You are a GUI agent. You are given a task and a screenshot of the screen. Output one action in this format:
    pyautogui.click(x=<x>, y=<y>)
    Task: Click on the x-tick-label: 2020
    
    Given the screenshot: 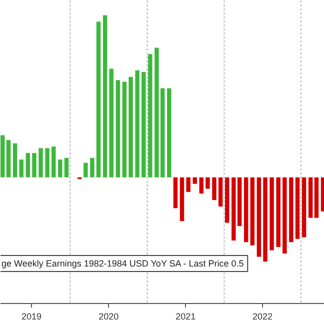 What is the action you would take?
    pyautogui.click(x=108, y=317)
    